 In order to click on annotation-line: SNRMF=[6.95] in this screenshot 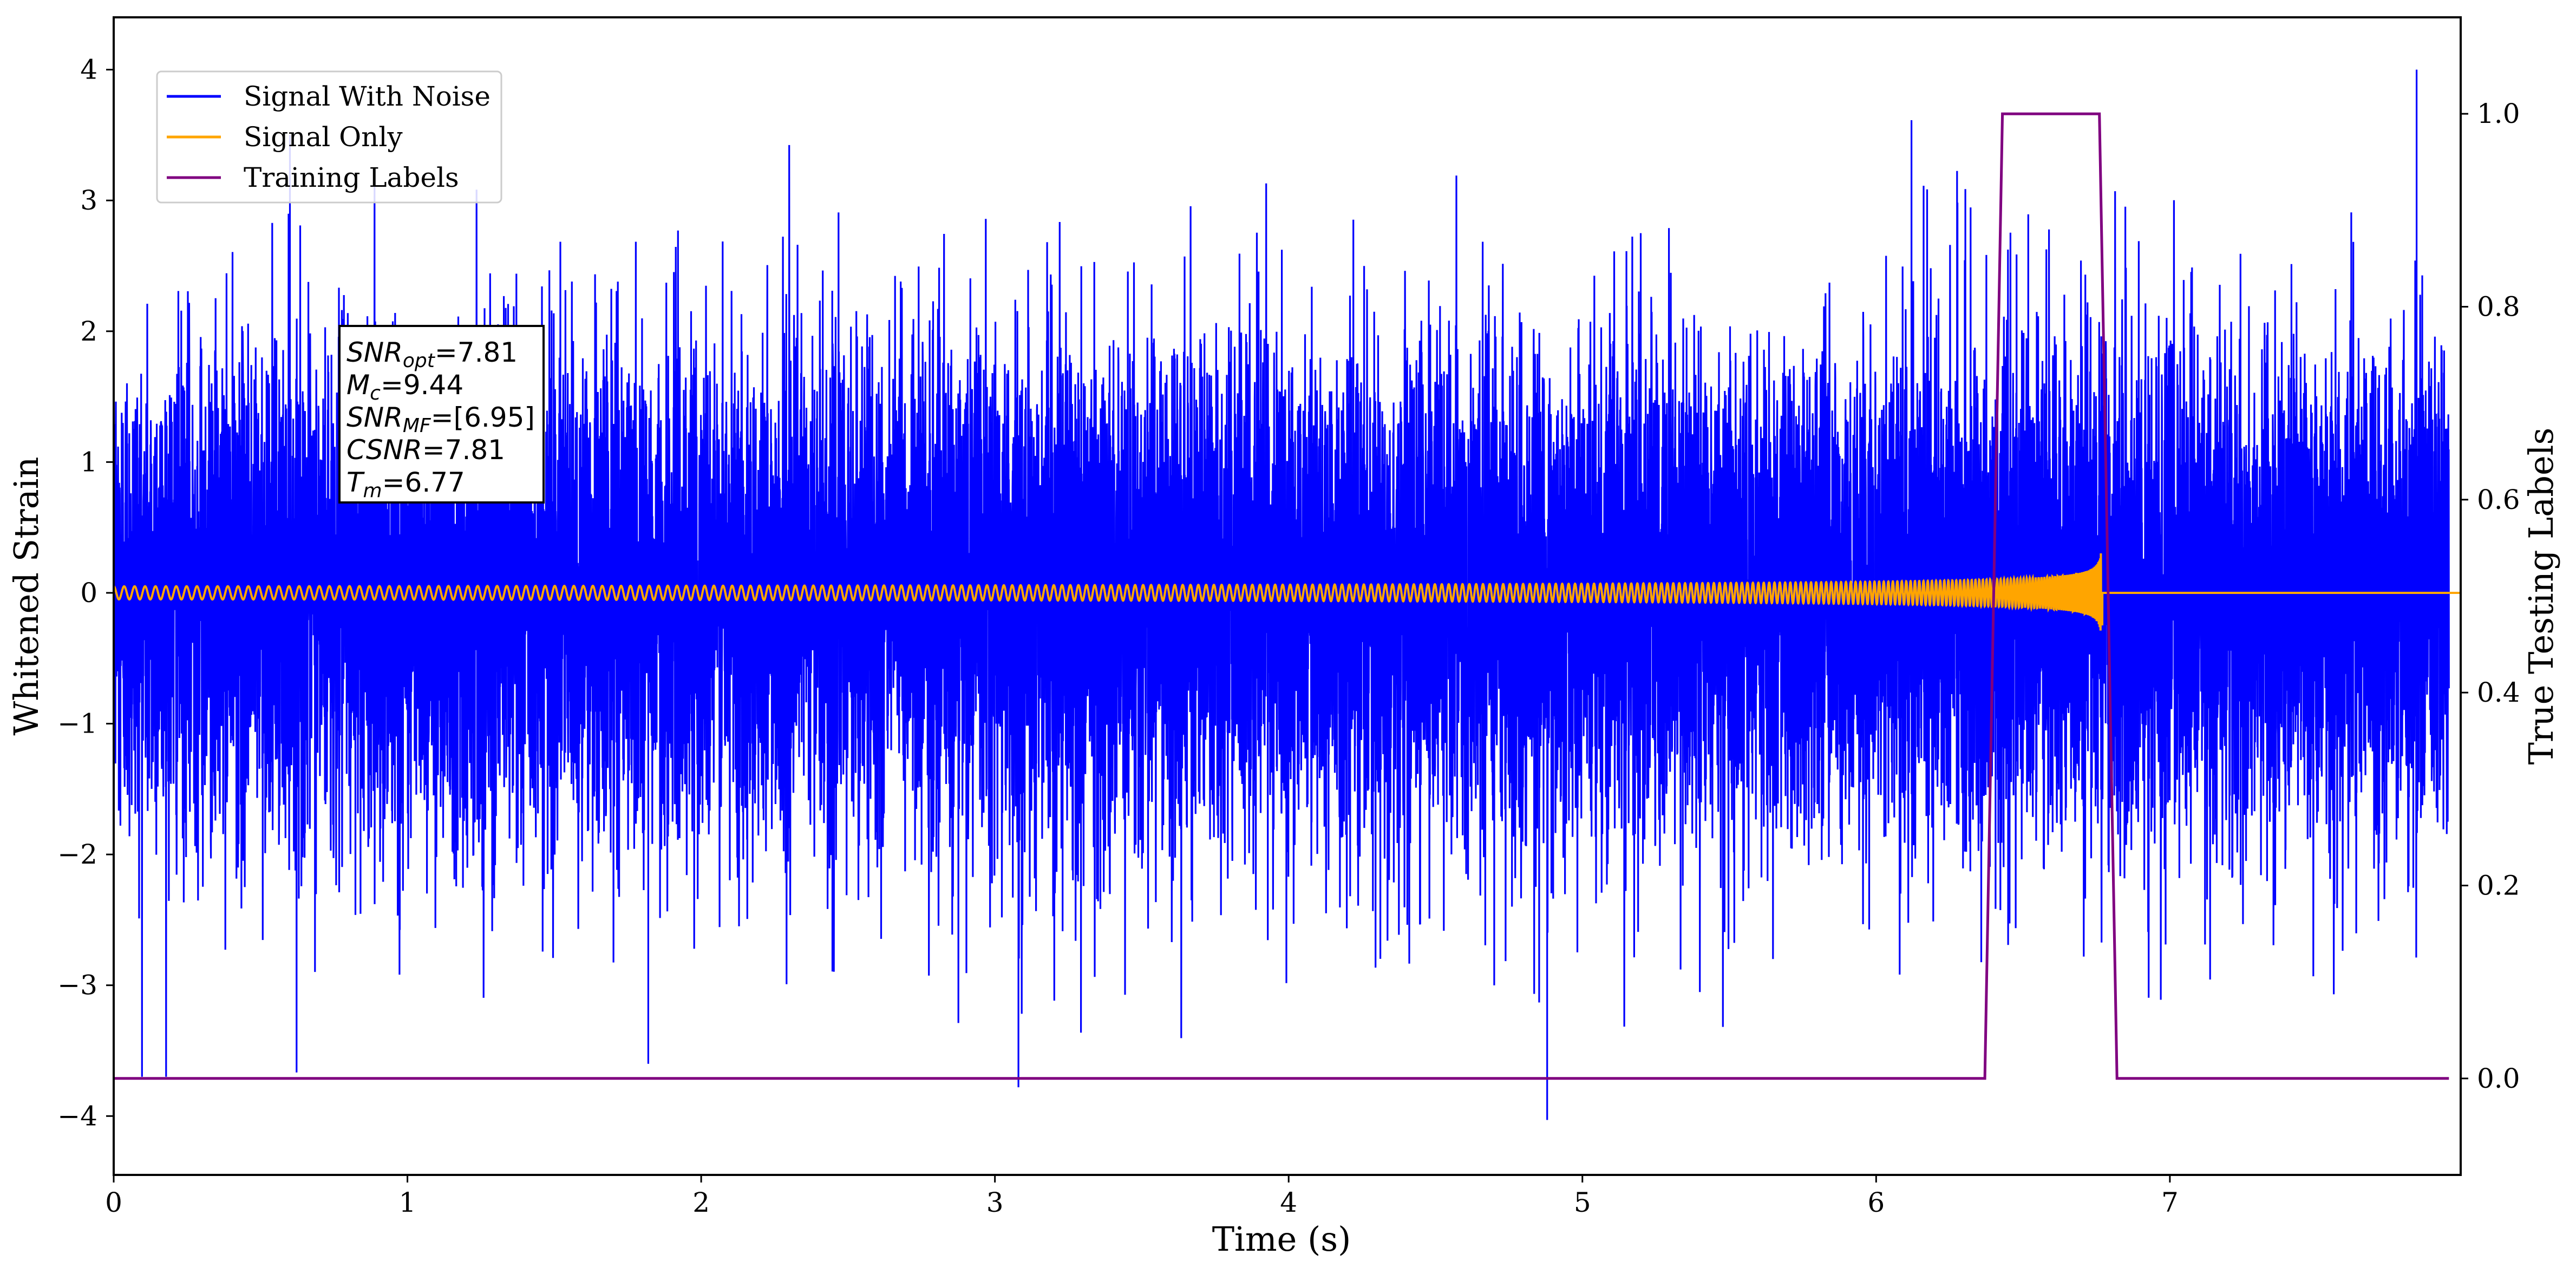, I will do `click(440, 419)`.